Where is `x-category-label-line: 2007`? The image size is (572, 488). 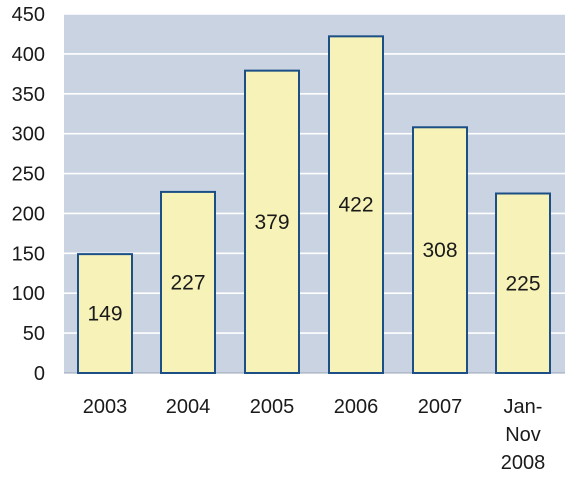
x-category-label-line: 2007 is located at coordinates (440, 407).